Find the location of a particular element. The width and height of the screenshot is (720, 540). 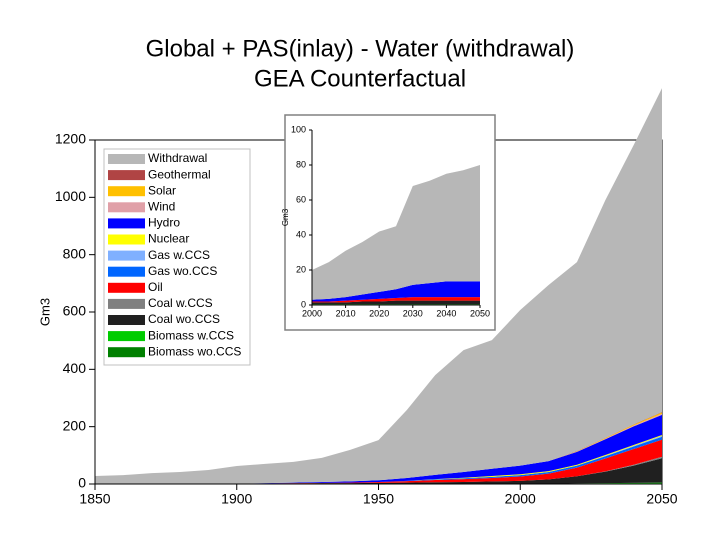

legend-label: Coal w.CCS is located at coordinates (180, 303).